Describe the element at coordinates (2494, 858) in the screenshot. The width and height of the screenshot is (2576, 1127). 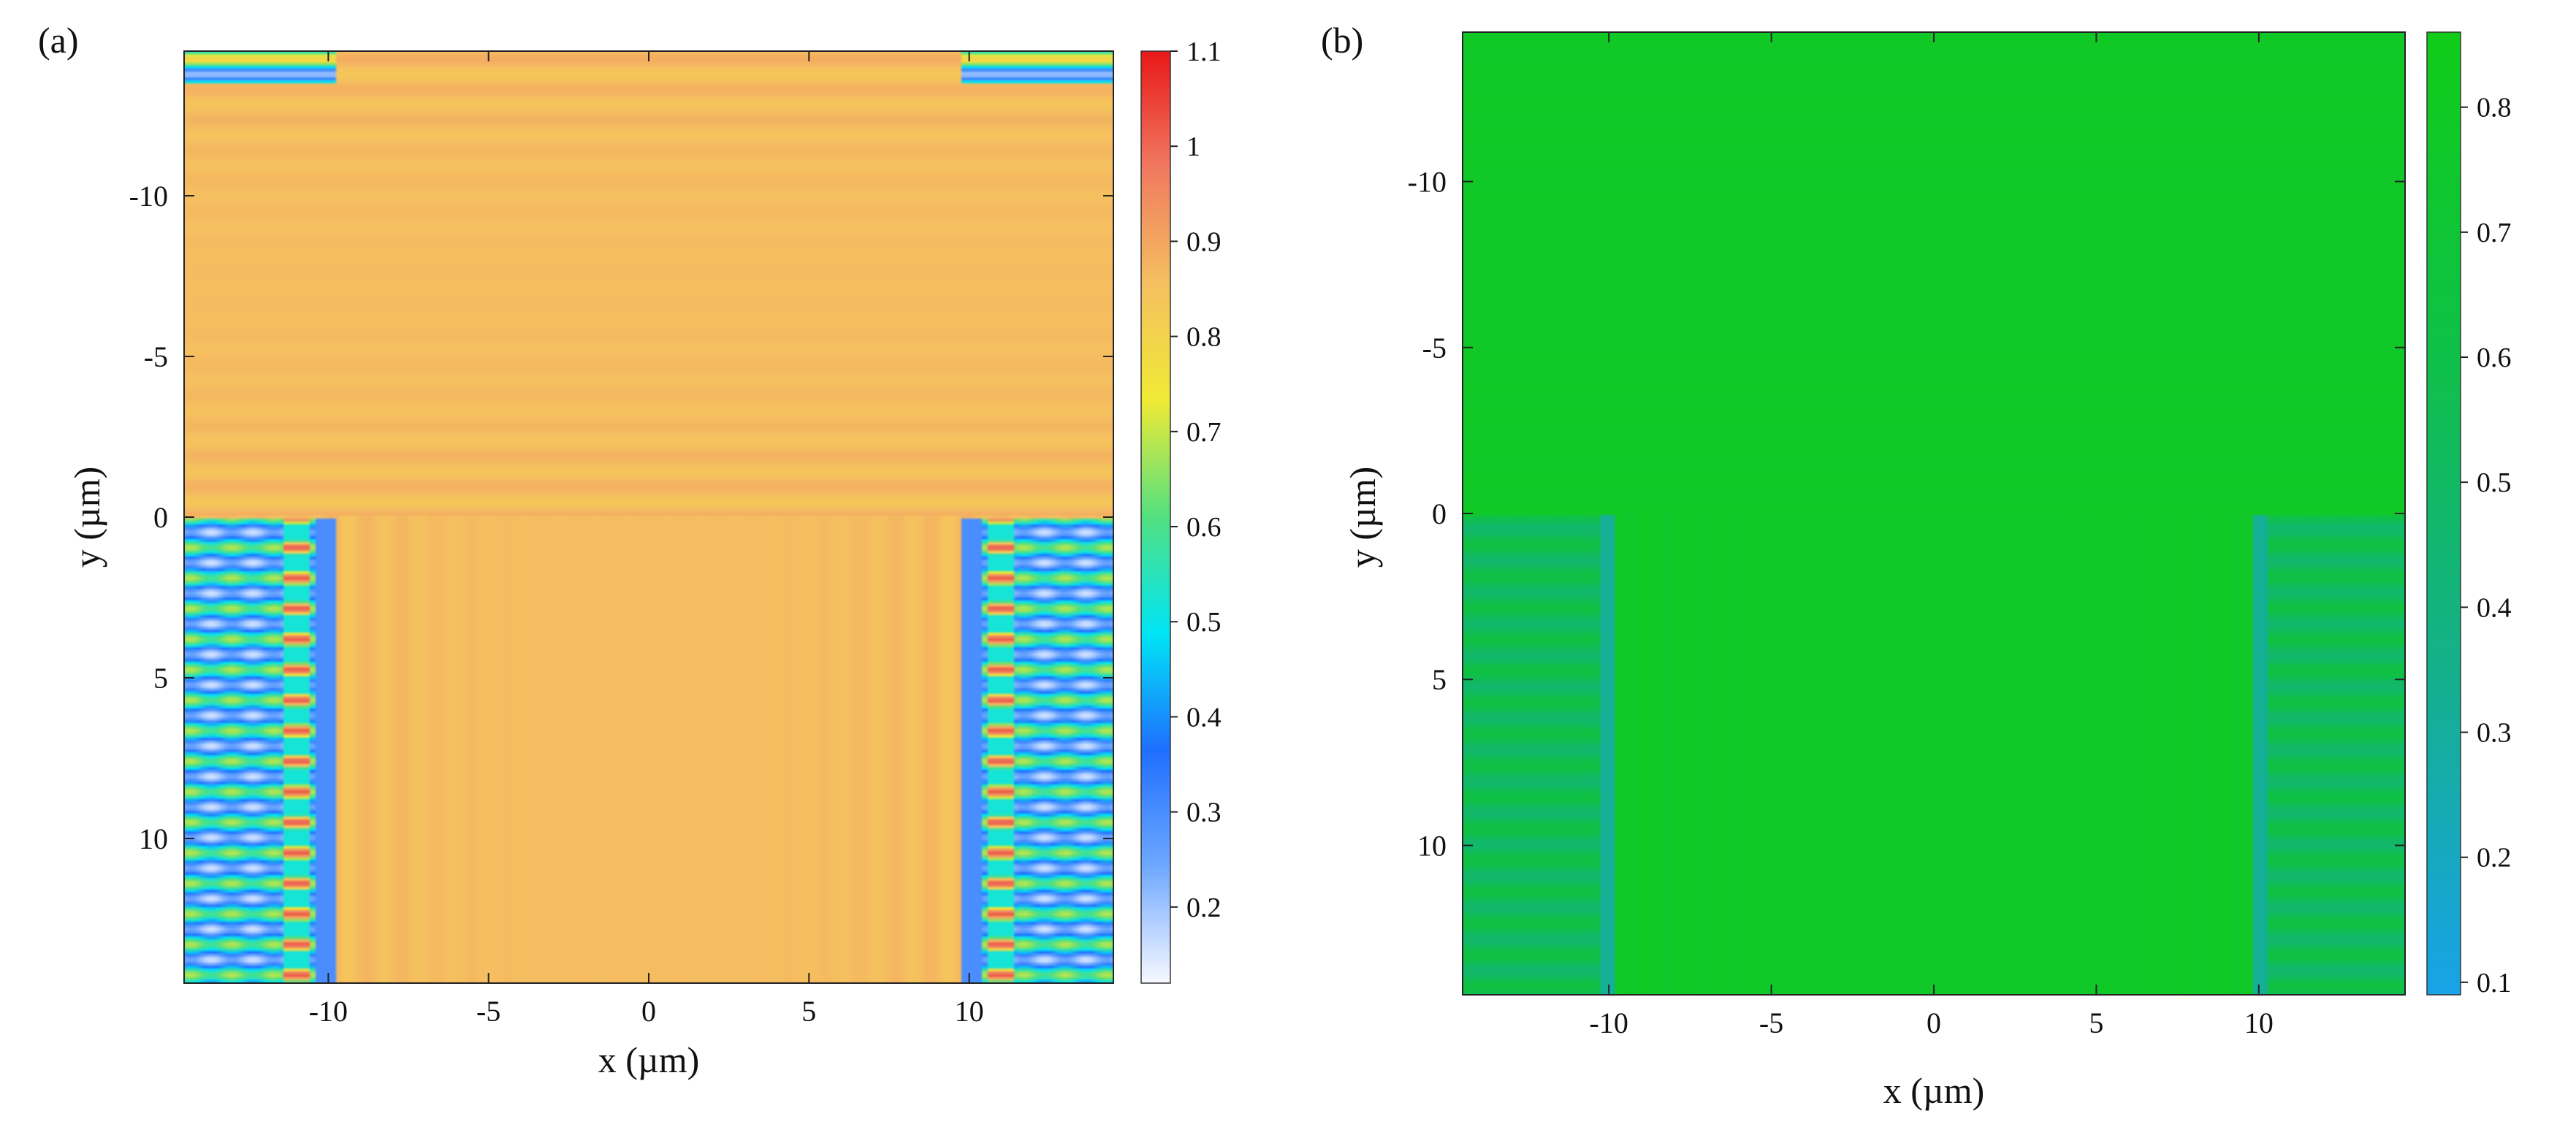
I see `colorbar-tick-label-b: 0.2` at that location.